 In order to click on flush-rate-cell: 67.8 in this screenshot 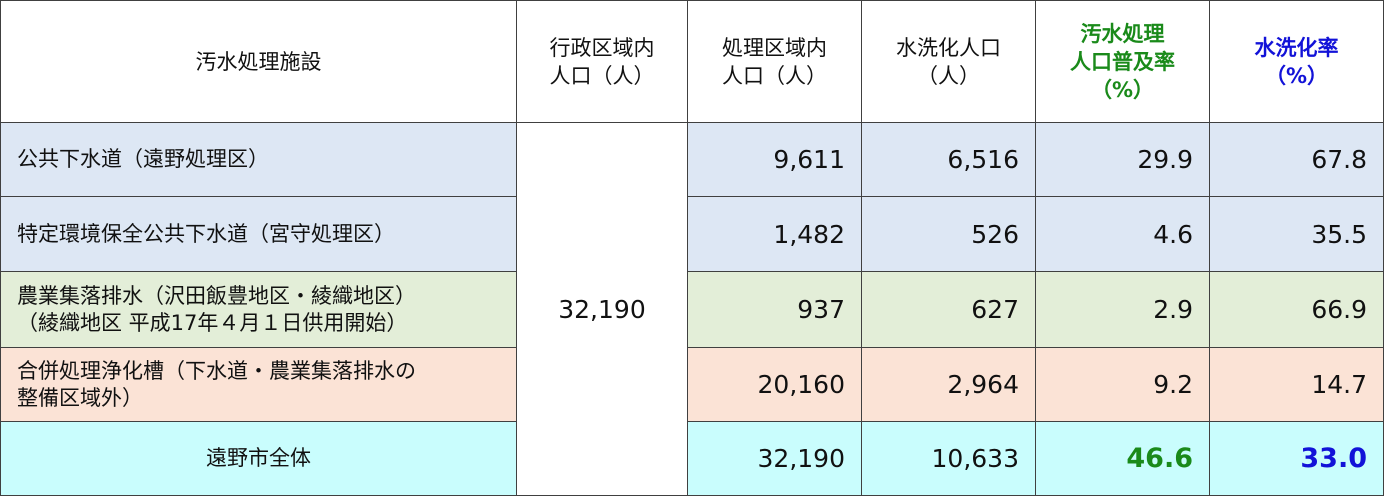, I will do `click(1296, 159)`.